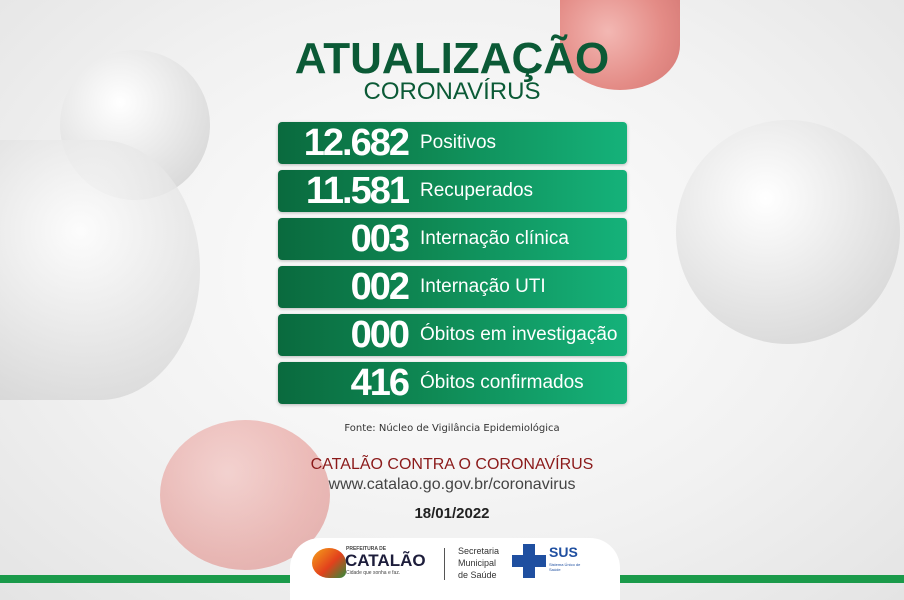  I want to click on page-subtitle: CORONAVÍRUS, so click(452, 91).